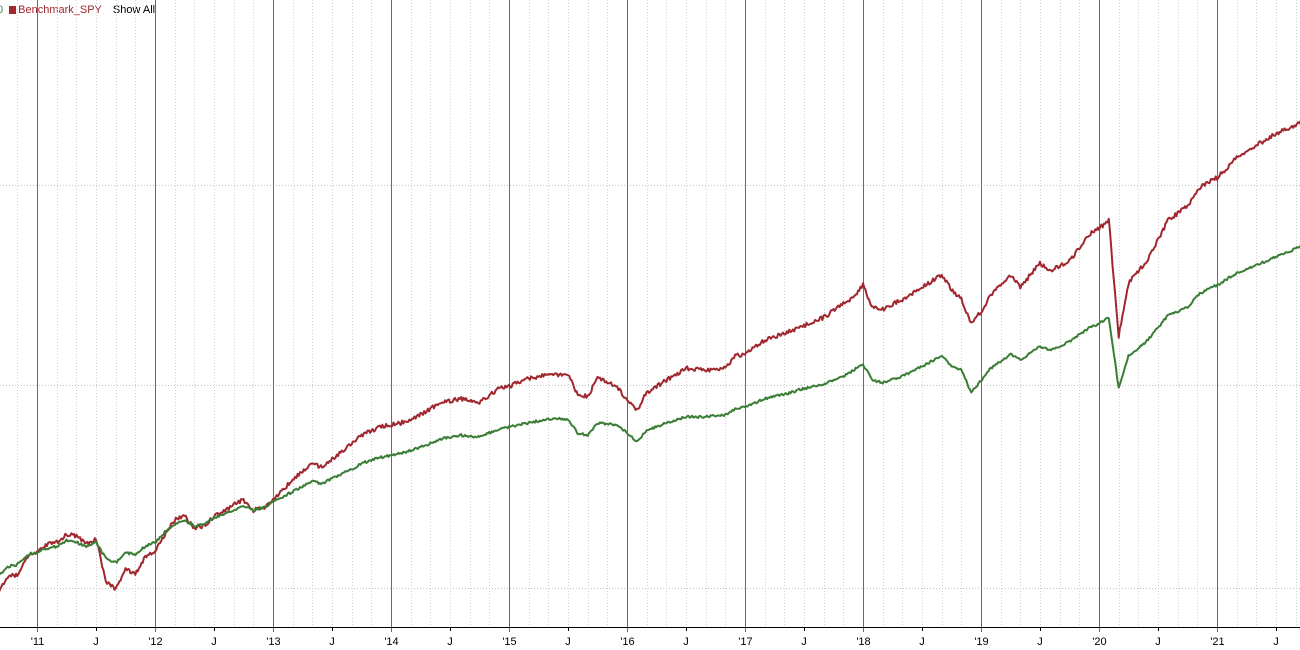 The image size is (1300, 650). I want to click on legend: 0 Benchmark_SPY Show All, so click(77, 10).